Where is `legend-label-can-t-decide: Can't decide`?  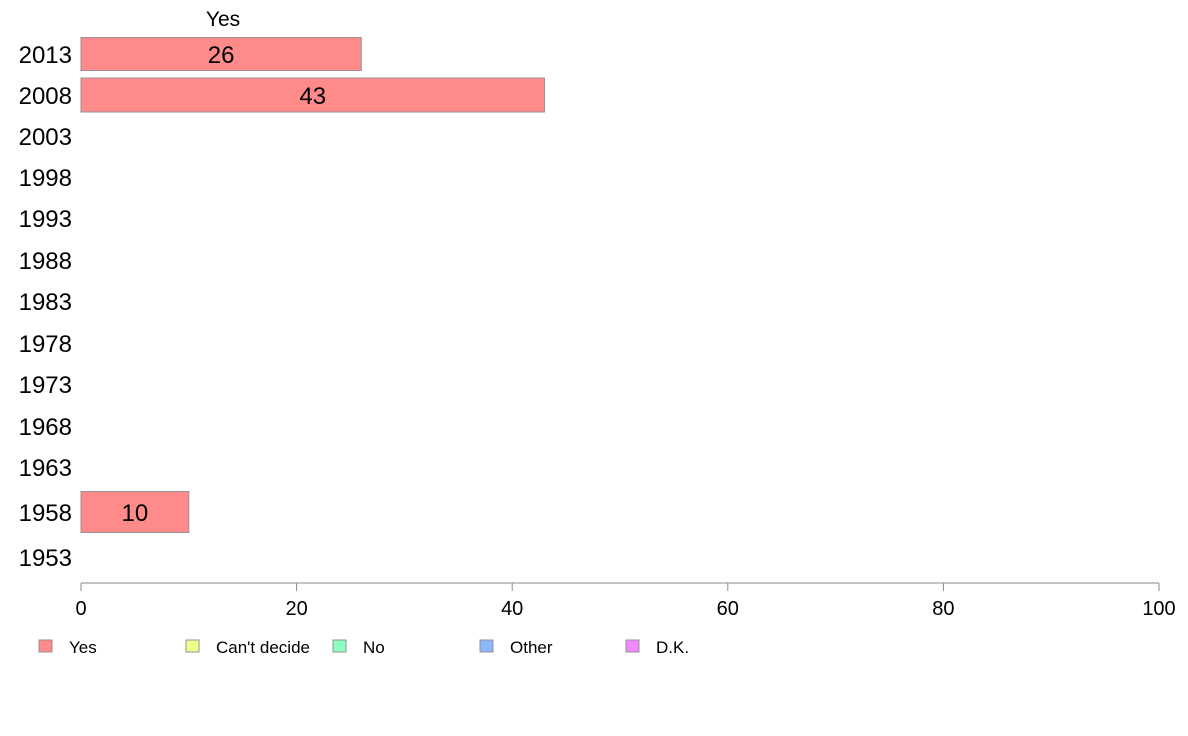 legend-label-can-t-decide: Can't decide is located at coordinates (263, 647).